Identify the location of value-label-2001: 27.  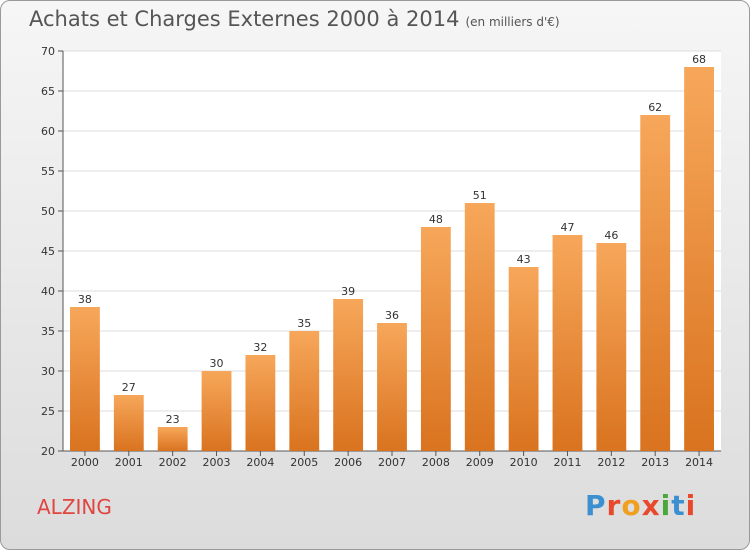
(129, 387).